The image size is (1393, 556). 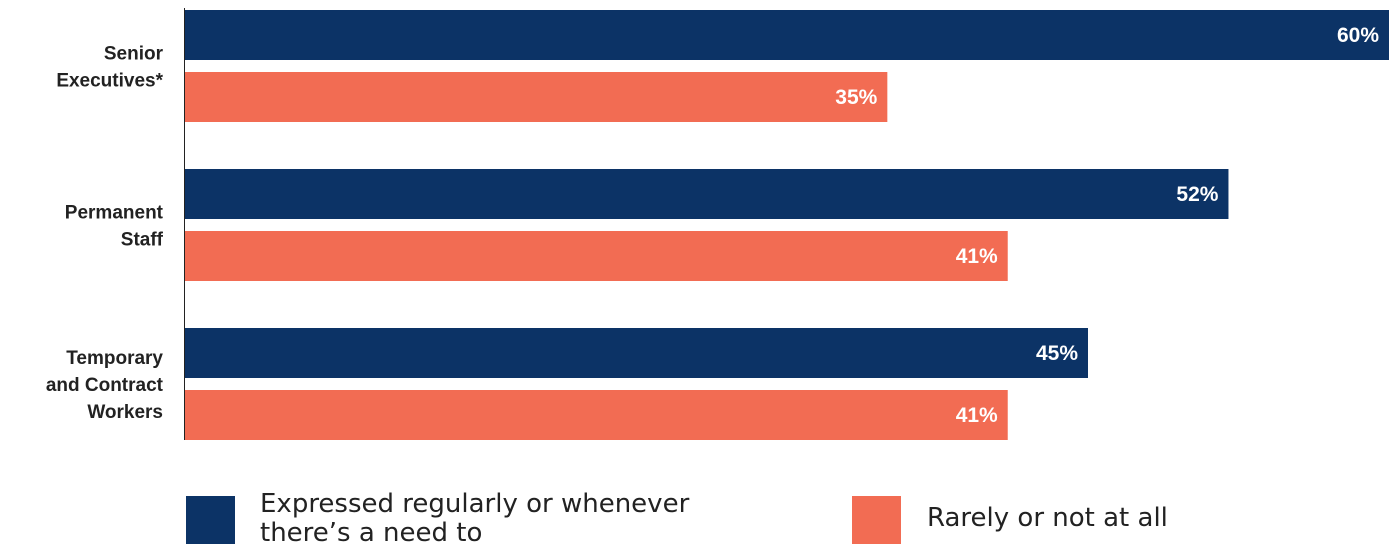 I want to click on legend-label-expressed-line2: there’s a need to, so click(x=371, y=533).